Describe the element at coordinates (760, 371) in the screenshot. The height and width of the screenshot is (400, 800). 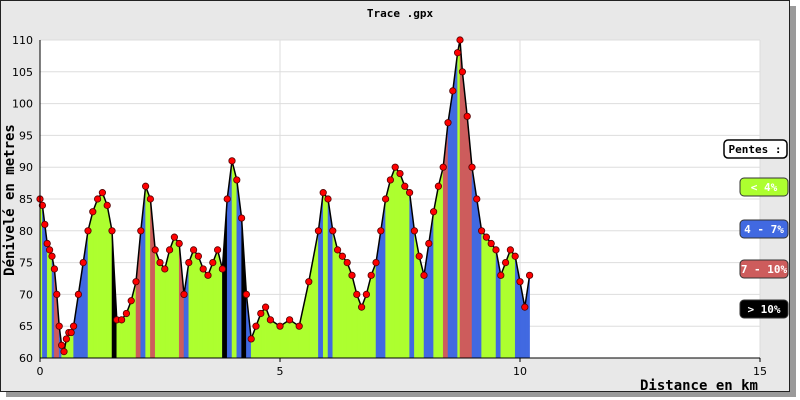
I see `x-tick-label: 15` at that location.